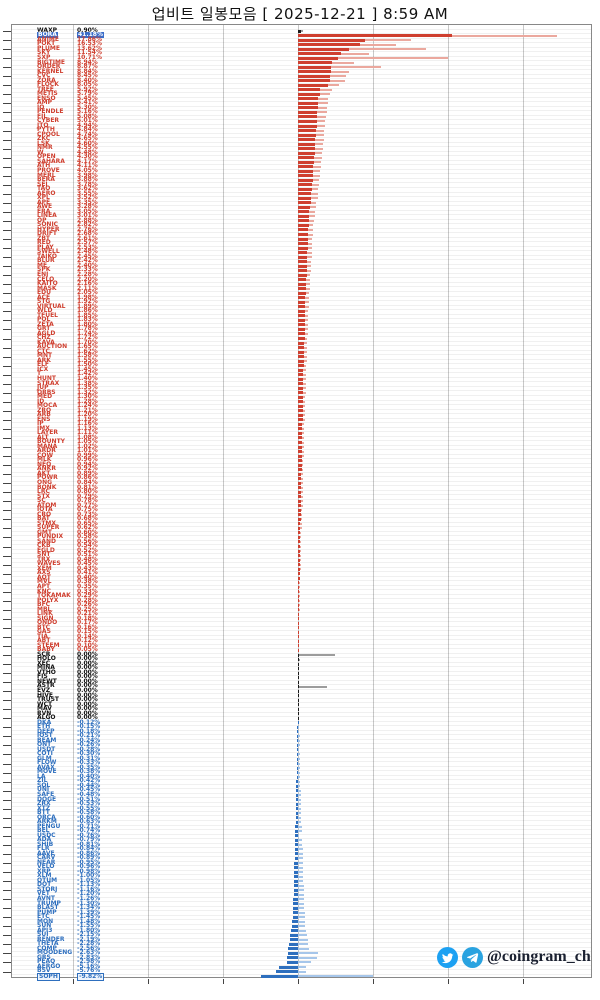  Describe the element at coordinates (148, 981) in the screenshot. I see `x-axis-tick` at that location.